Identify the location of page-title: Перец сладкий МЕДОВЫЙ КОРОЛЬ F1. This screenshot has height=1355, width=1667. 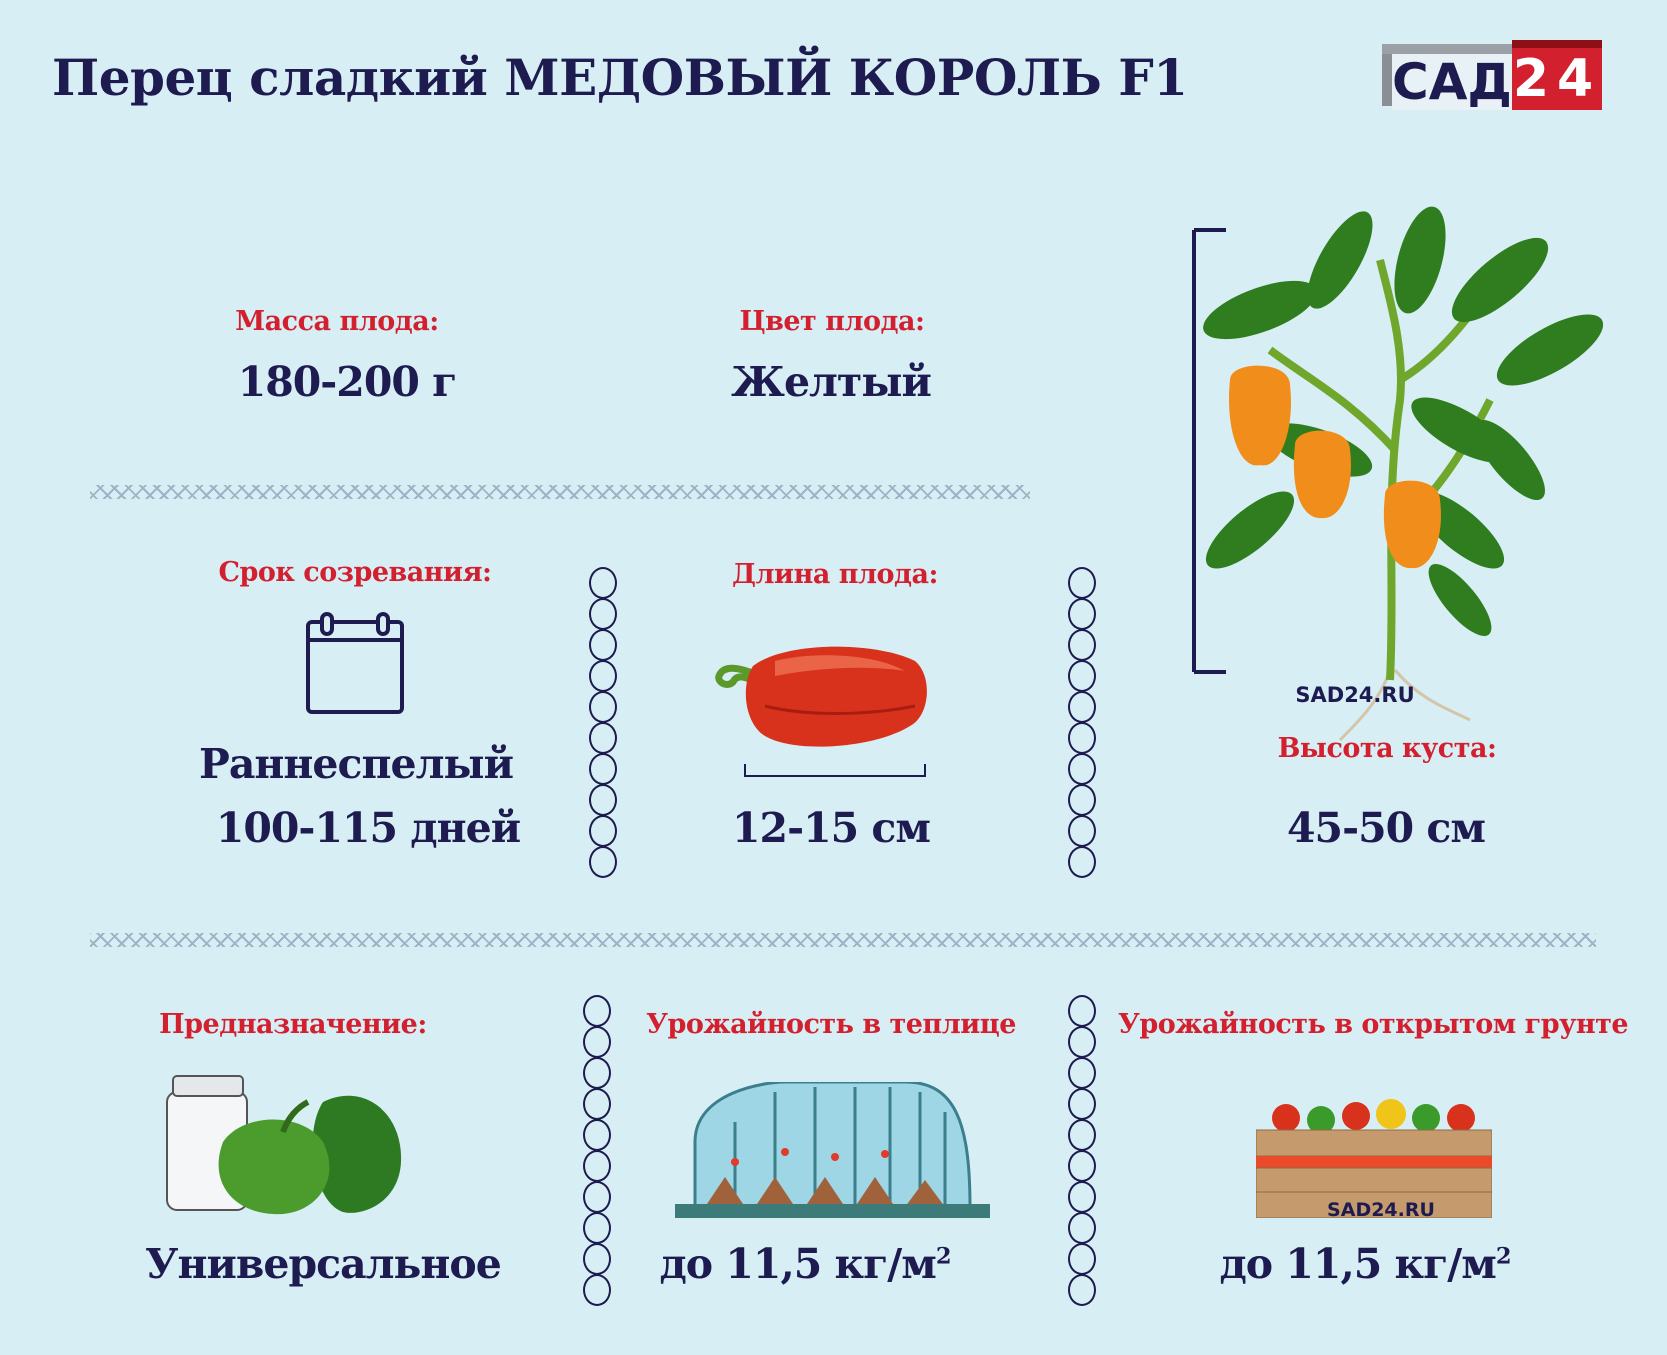
(620, 77).